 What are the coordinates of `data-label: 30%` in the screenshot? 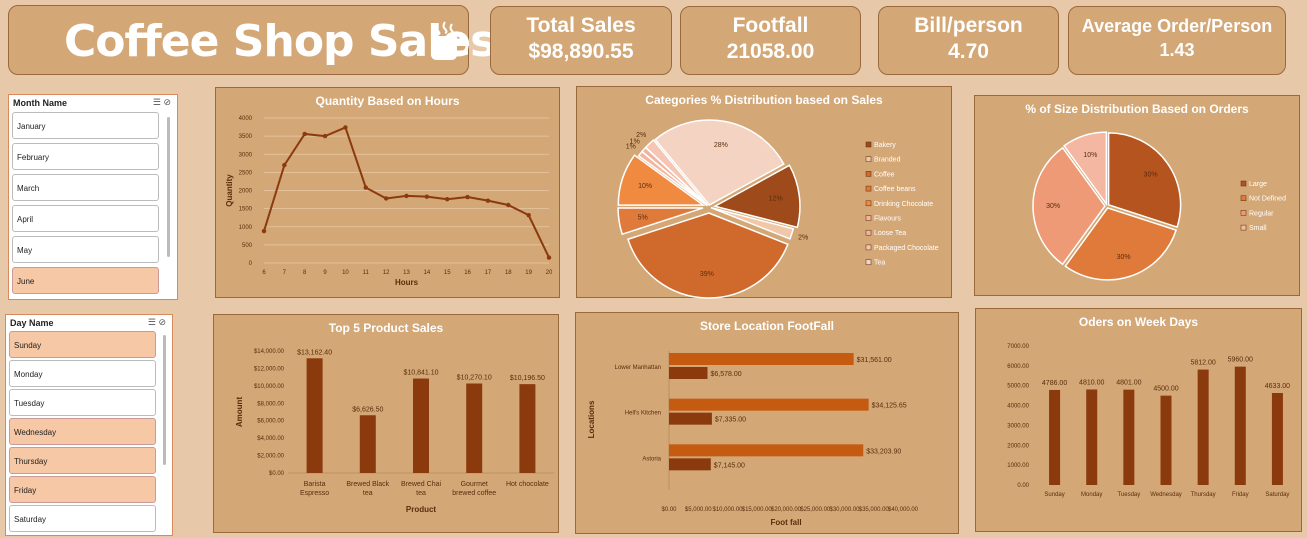 It's located at (1151, 174).